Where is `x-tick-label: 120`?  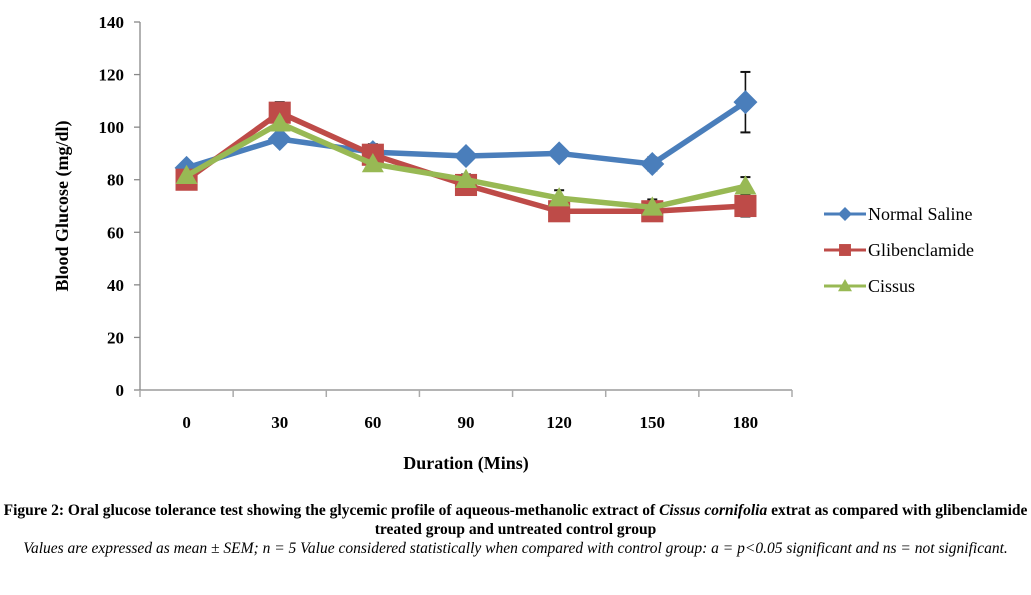
x-tick-label: 120 is located at coordinates (559, 422).